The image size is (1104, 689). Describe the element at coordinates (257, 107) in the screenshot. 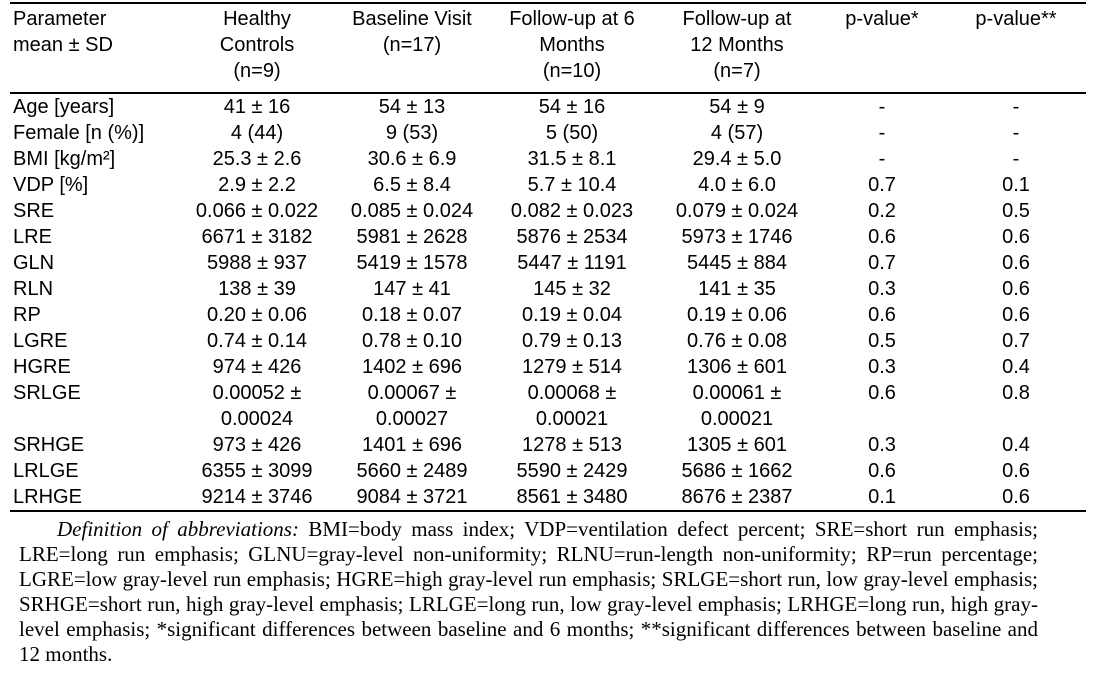

I see `value-cell: 41 ± 16` at that location.